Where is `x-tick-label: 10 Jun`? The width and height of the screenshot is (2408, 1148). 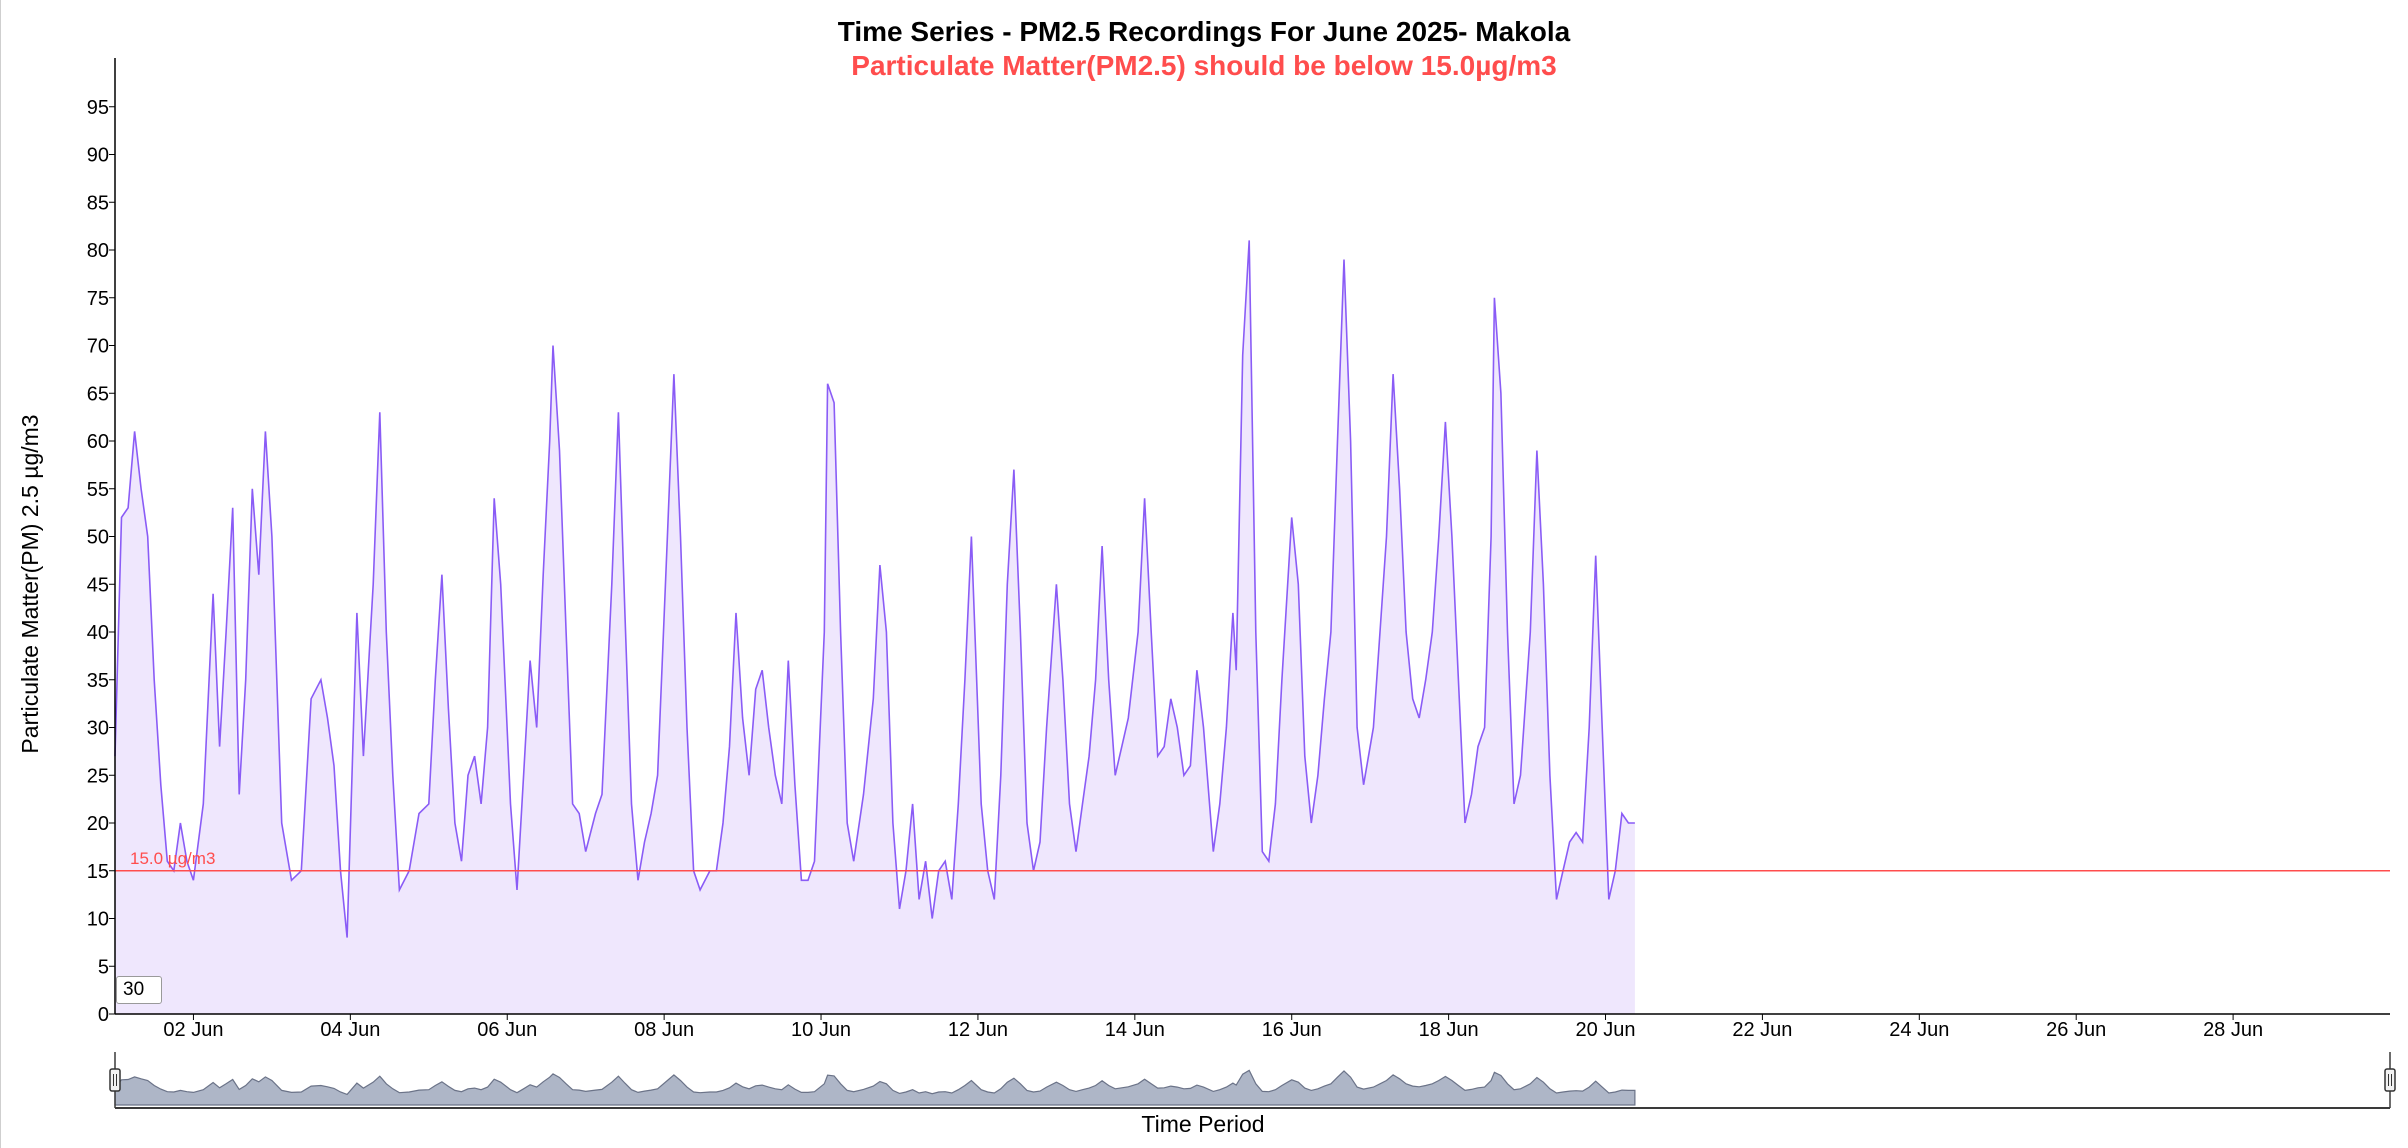 x-tick-label: 10 Jun is located at coordinates (821, 1030).